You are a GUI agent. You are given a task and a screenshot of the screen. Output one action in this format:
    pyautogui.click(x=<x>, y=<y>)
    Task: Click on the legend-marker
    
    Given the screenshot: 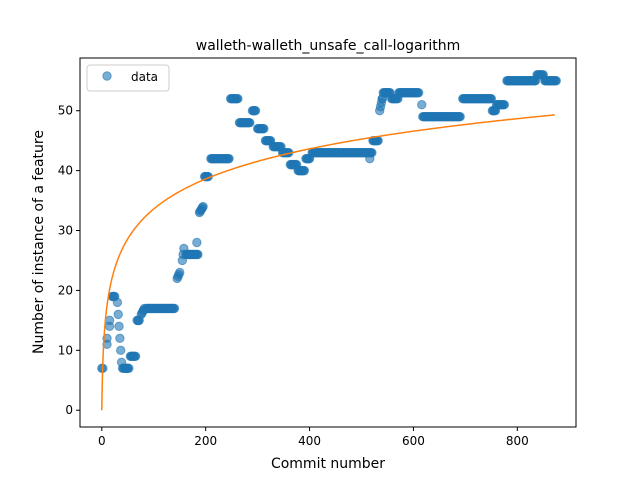 What is the action you would take?
    pyautogui.click(x=107, y=76)
    